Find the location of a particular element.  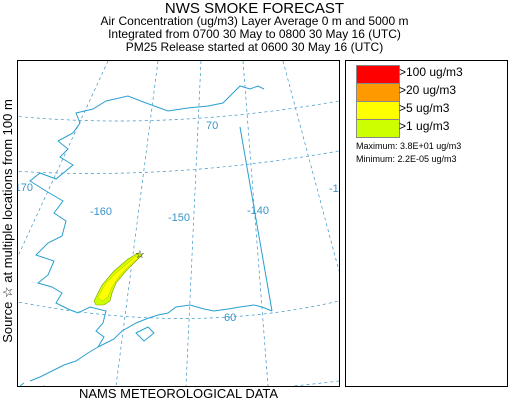

eastern-border is located at coordinates (256, 219).